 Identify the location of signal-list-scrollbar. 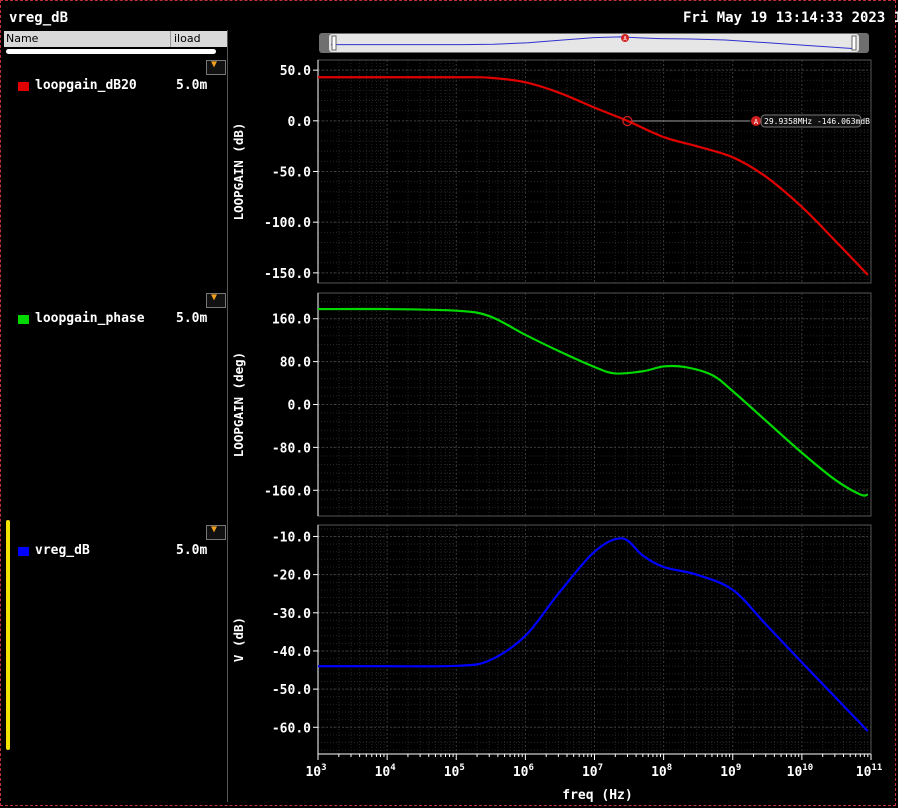
(111, 51).